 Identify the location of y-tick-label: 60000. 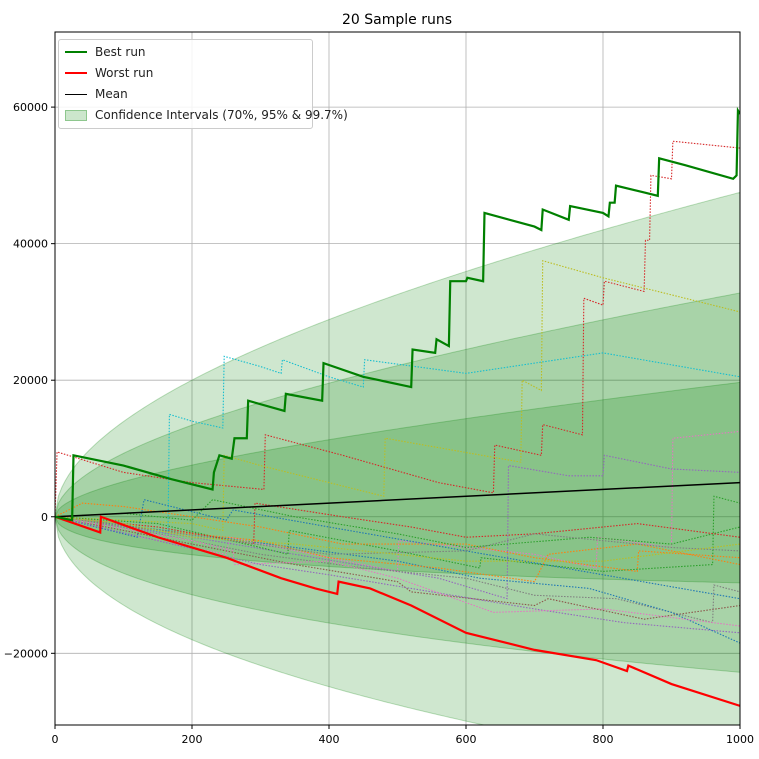
(30, 107).